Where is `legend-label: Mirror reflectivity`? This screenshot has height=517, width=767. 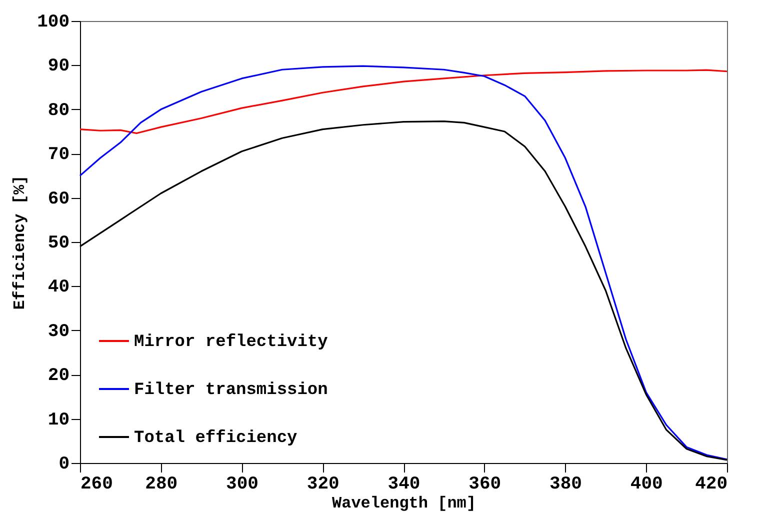
legend-label: Mirror reflectivity is located at coordinates (231, 342).